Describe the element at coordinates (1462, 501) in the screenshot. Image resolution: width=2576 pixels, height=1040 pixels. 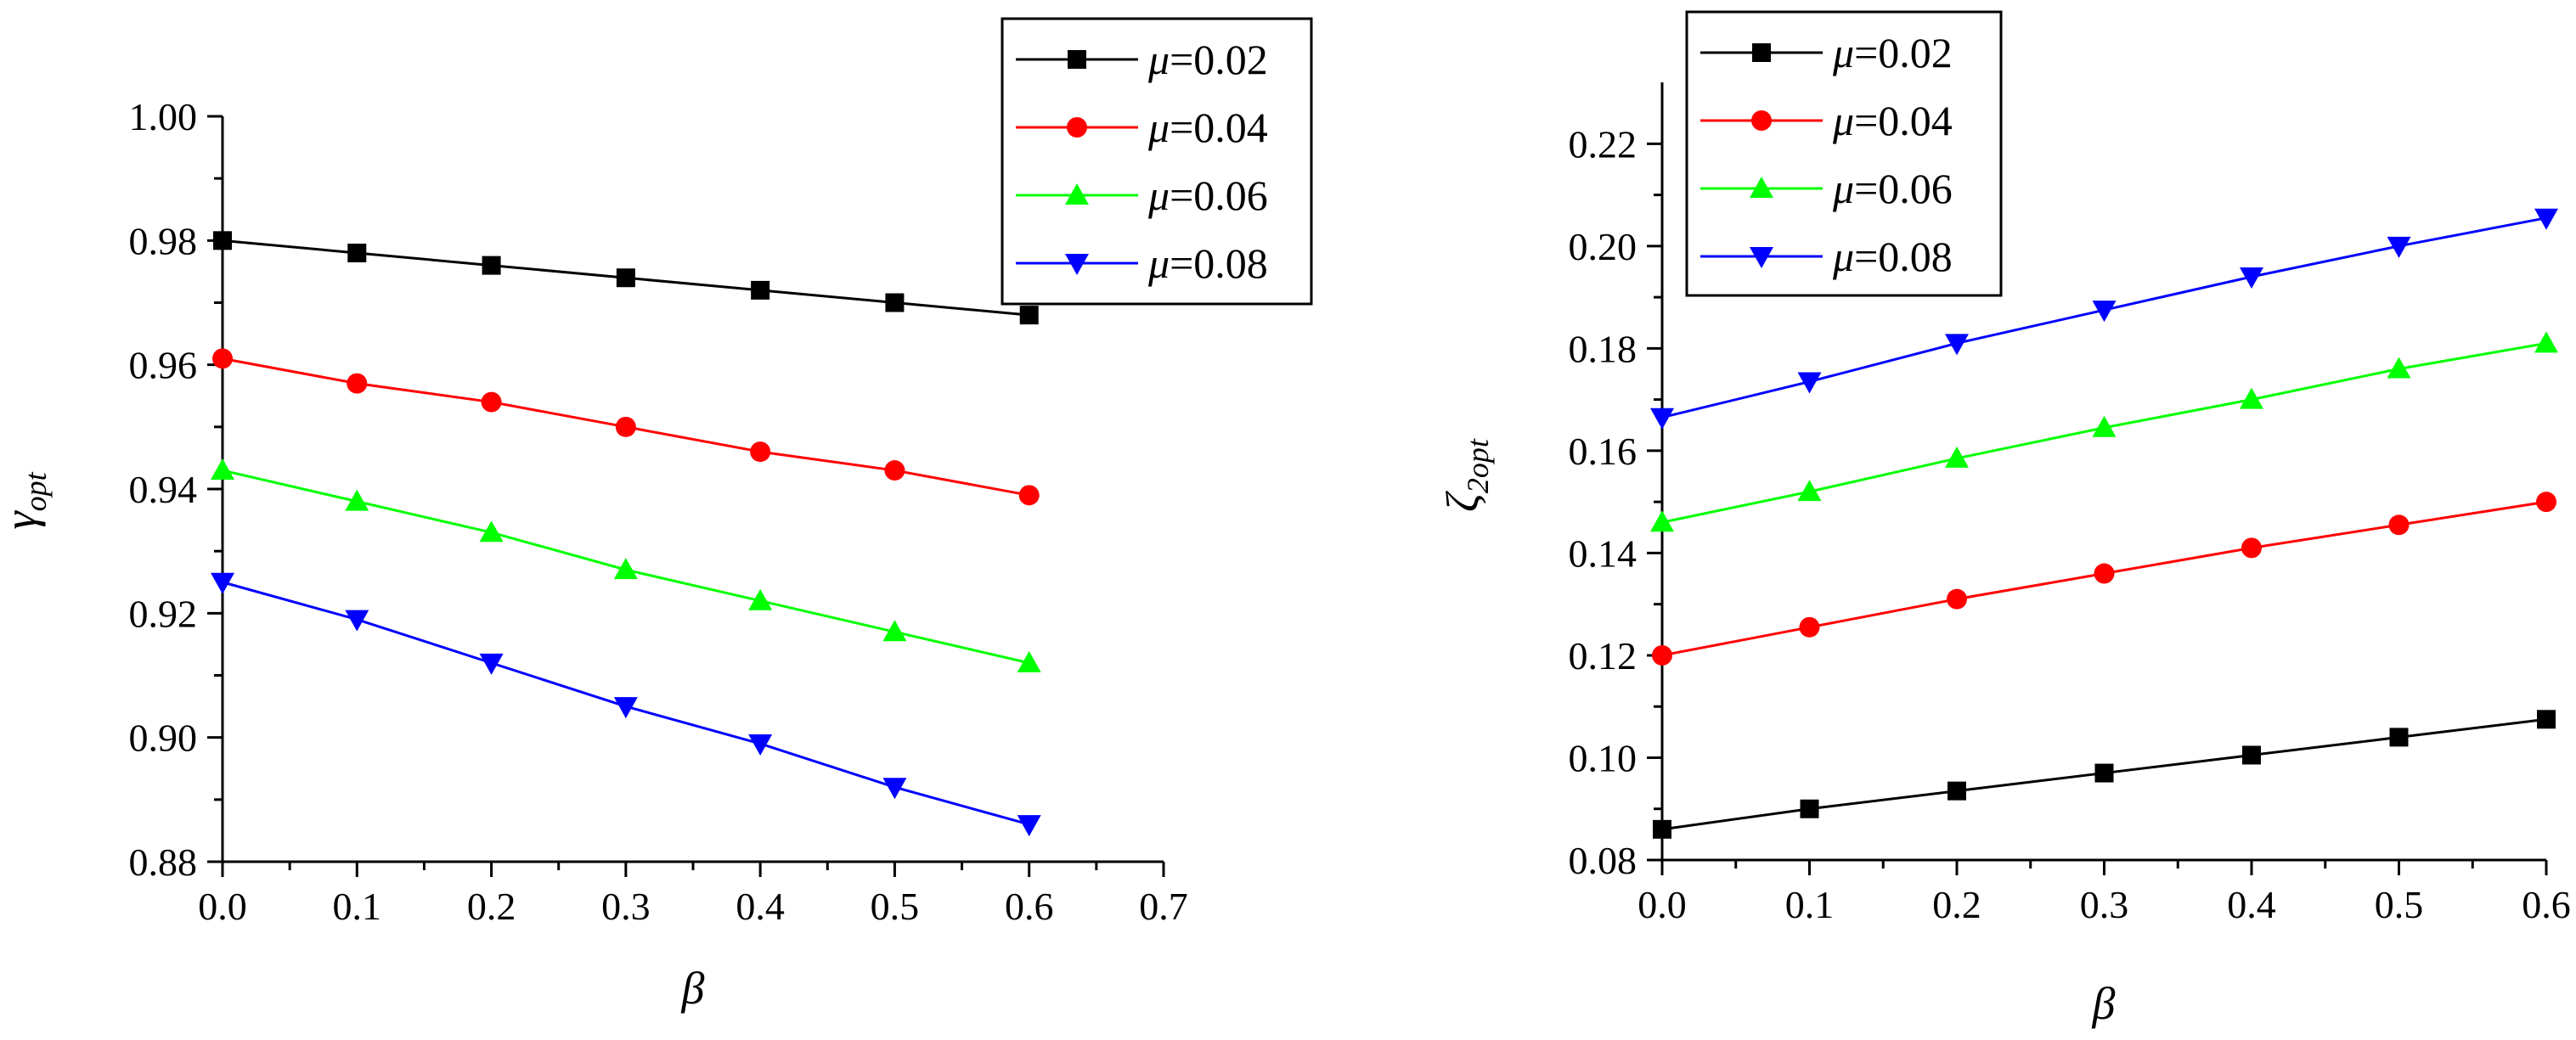
I see `y-axis-symbol: ζ` at that location.